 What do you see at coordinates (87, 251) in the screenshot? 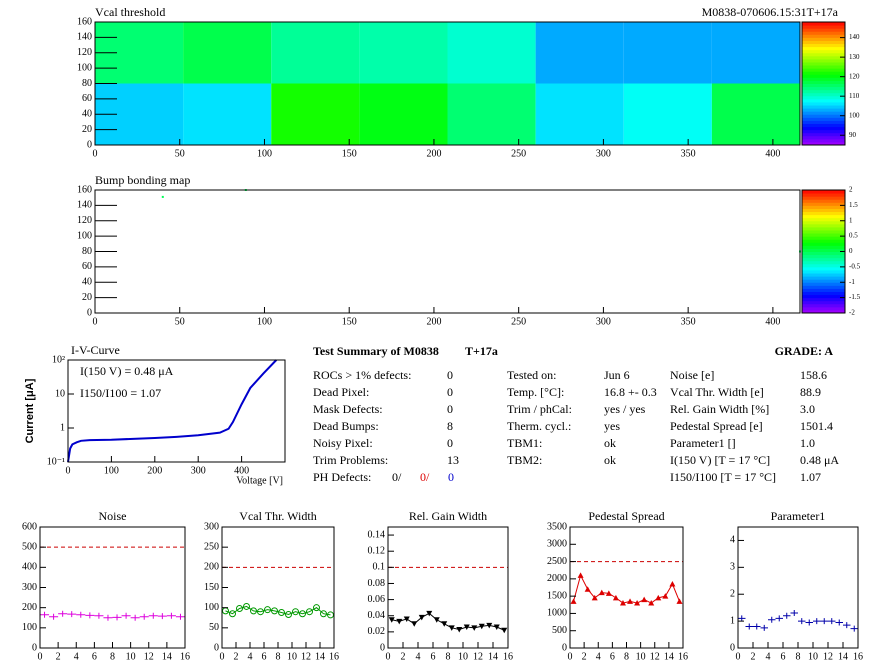
I see `y-tick-label: 80` at bounding box center [87, 251].